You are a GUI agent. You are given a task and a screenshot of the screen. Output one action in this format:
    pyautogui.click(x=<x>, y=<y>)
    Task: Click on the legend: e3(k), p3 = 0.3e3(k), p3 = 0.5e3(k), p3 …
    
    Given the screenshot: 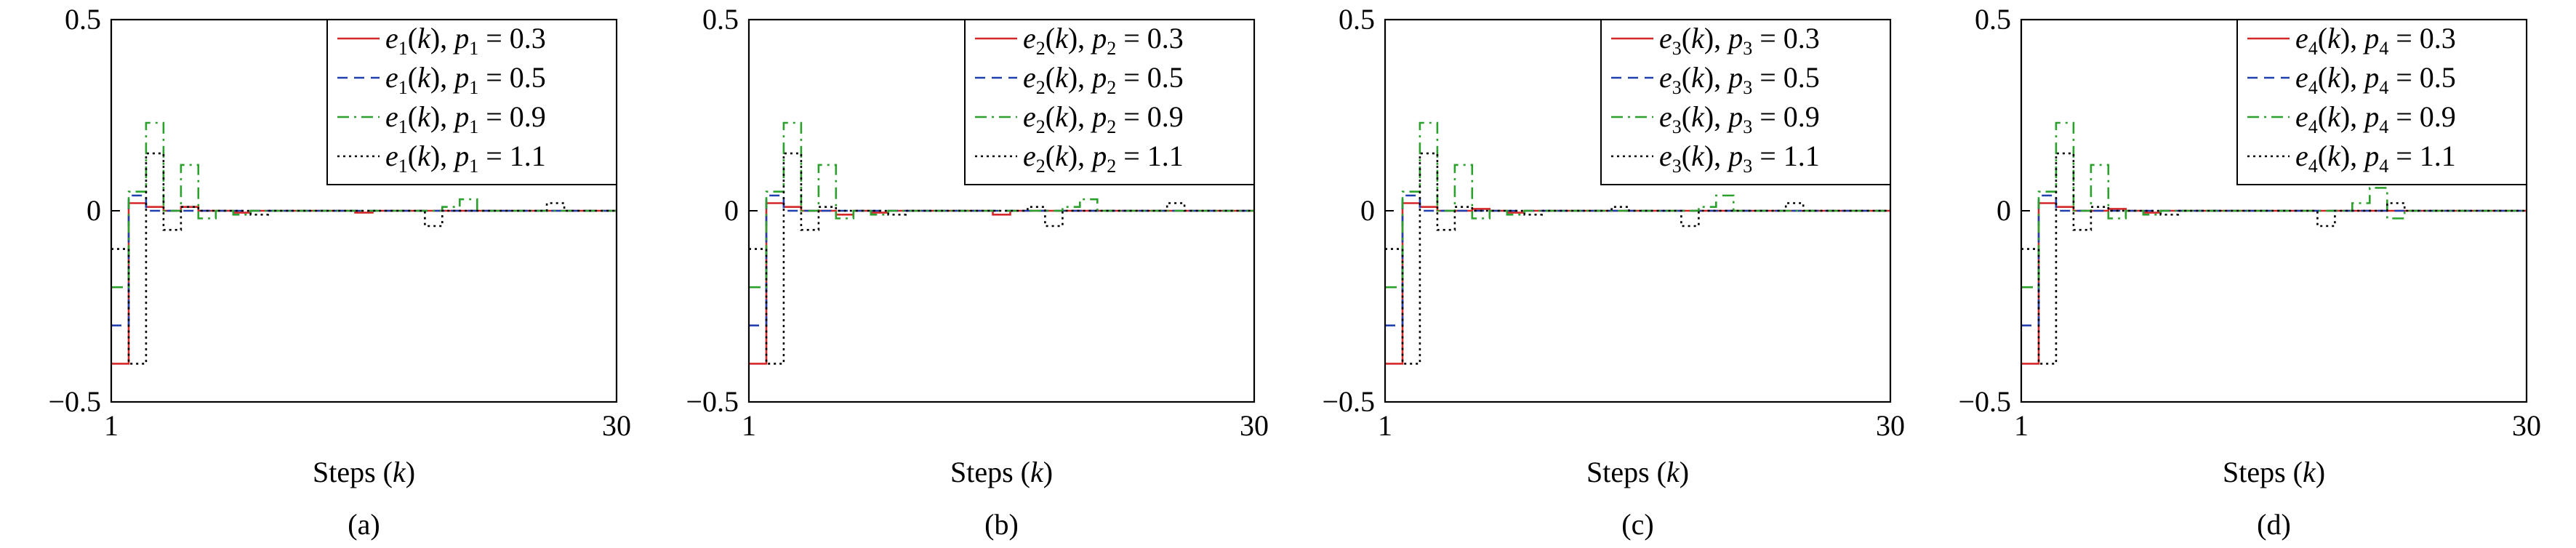 What is the action you would take?
    pyautogui.click(x=1746, y=102)
    